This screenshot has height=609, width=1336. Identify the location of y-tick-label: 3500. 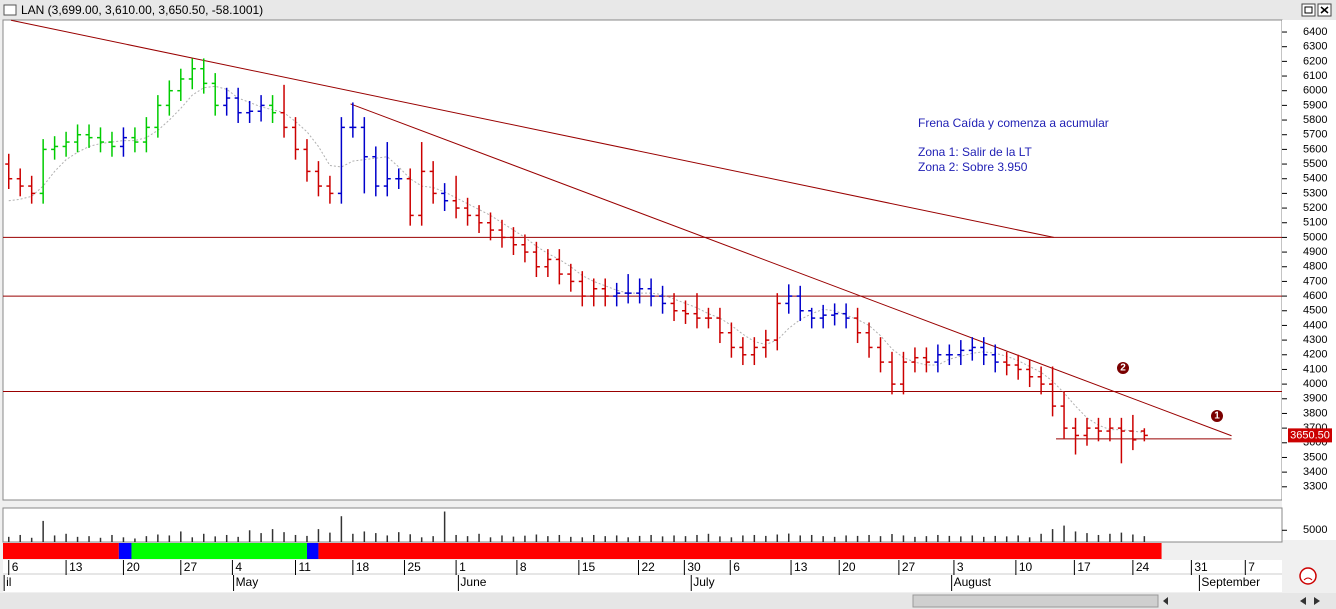
(1315, 457).